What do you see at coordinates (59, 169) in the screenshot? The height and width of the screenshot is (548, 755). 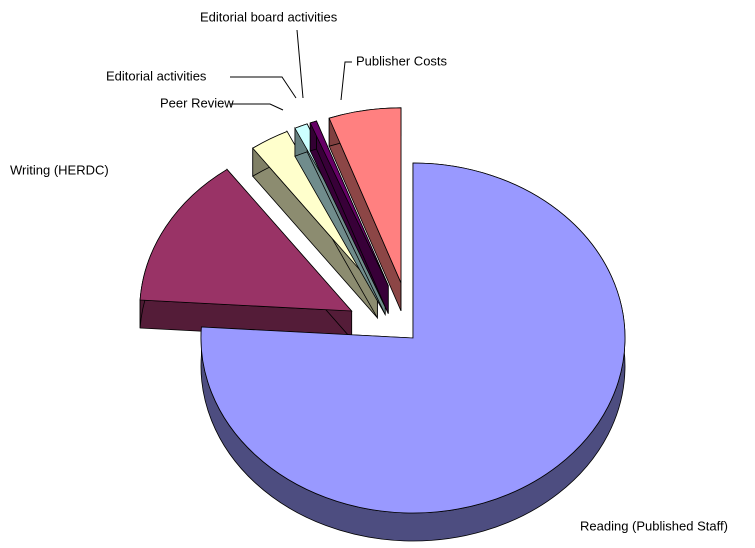 I see `slice-label: Writing (HERDC)` at bounding box center [59, 169].